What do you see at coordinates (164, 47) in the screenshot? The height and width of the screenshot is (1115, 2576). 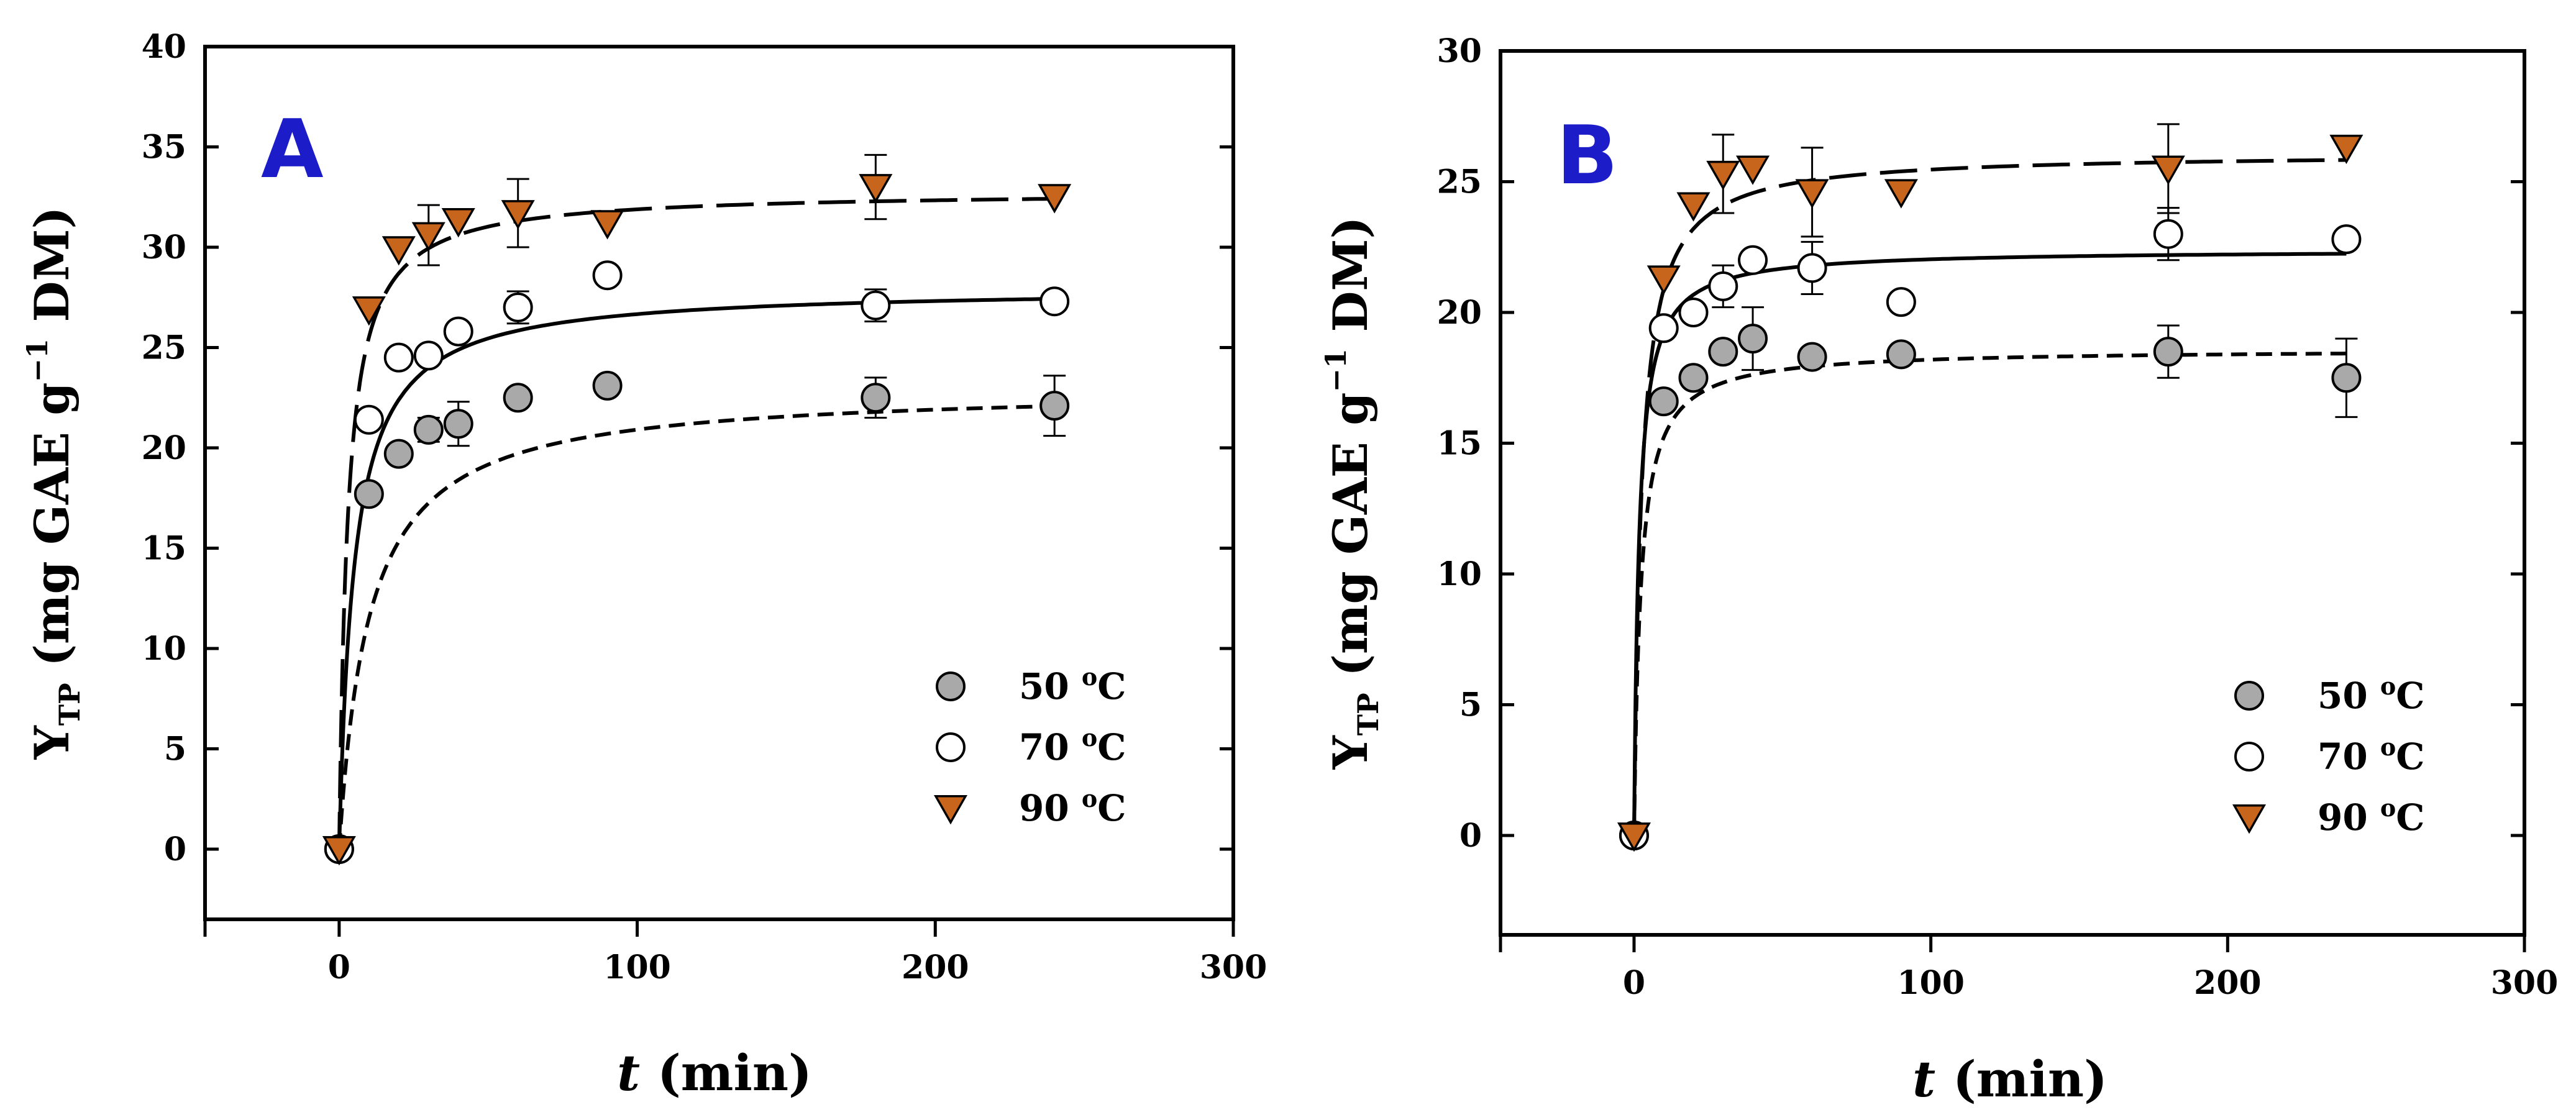 I see `y-tick-label: 40` at bounding box center [164, 47].